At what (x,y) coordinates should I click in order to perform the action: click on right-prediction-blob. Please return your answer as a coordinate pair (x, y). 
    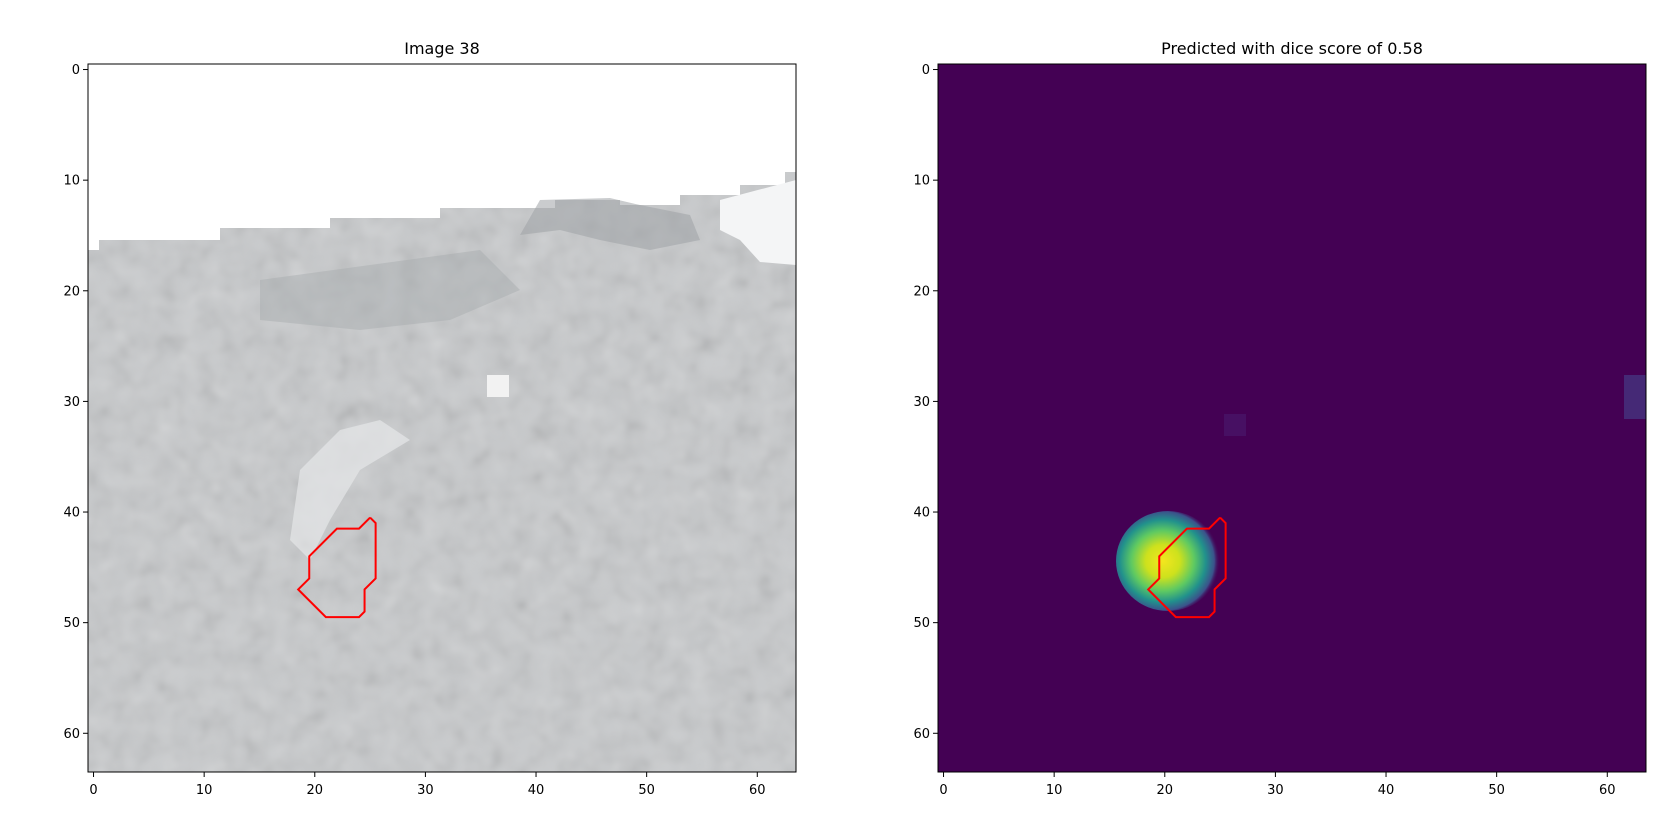
    Looking at the image, I should click on (1168, 561).